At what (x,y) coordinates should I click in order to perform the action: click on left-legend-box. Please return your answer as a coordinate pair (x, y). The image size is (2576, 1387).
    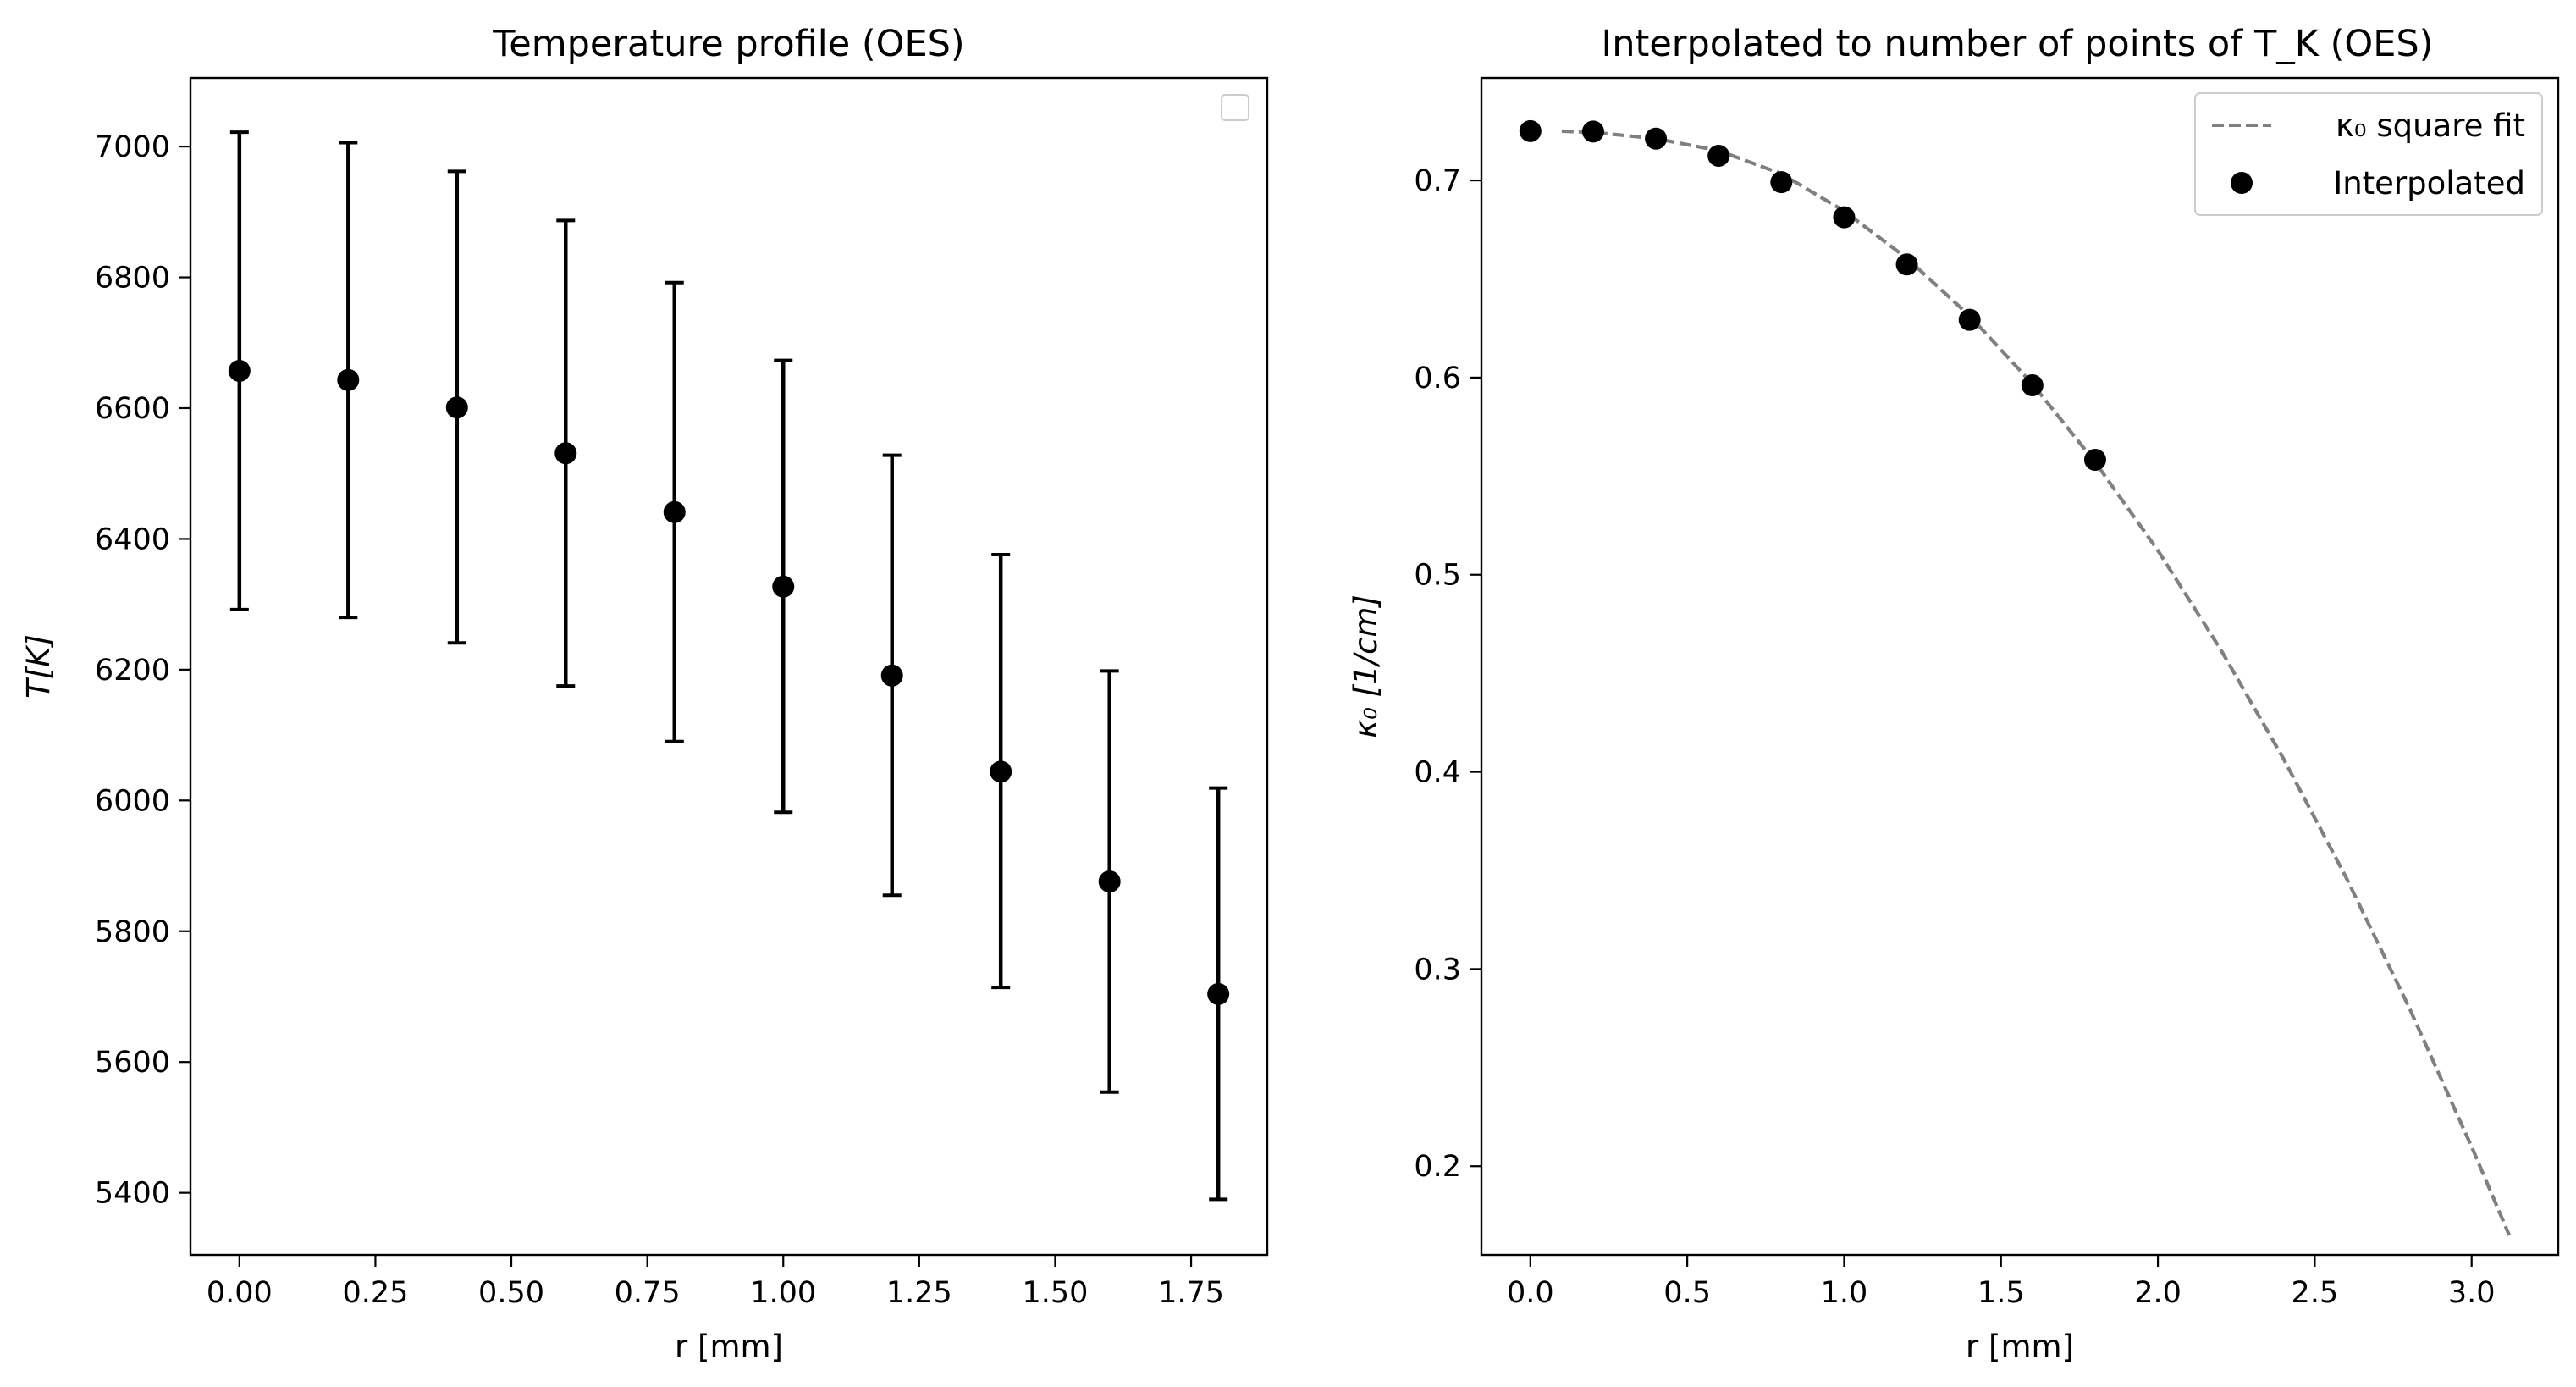
    Looking at the image, I should click on (1235, 107).